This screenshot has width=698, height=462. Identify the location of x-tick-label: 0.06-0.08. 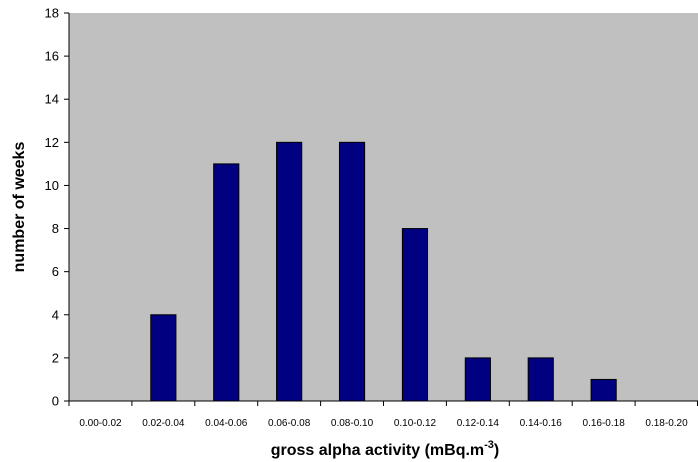
(289, 423).